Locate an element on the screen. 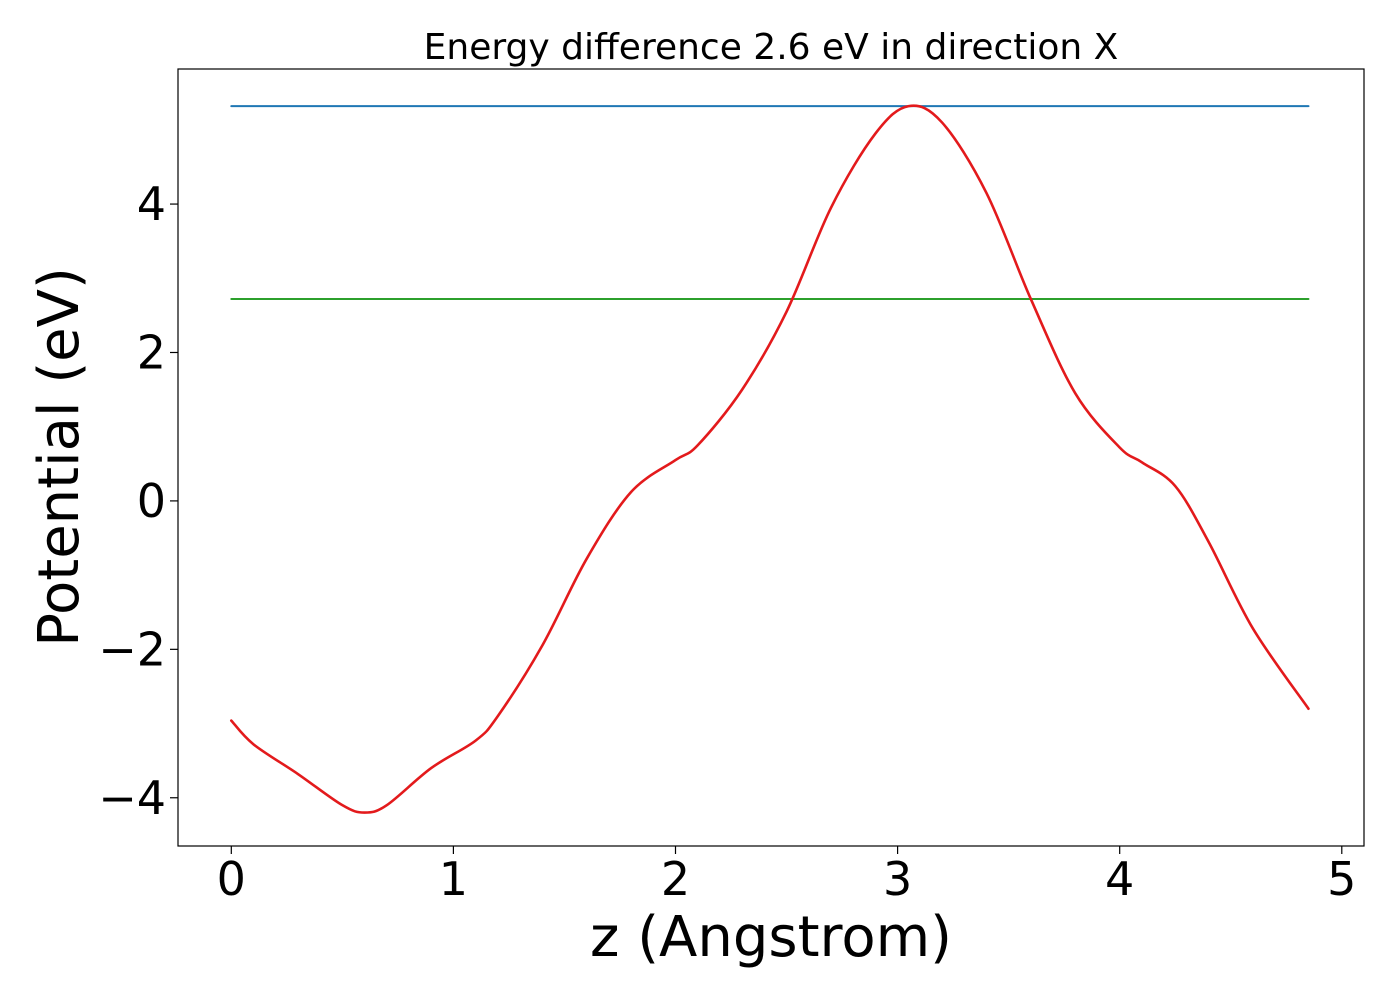 The image size is (1400, 1000). chart-title: Energy difference 2.6 eV in direction X is located at coordinates (771, 47).